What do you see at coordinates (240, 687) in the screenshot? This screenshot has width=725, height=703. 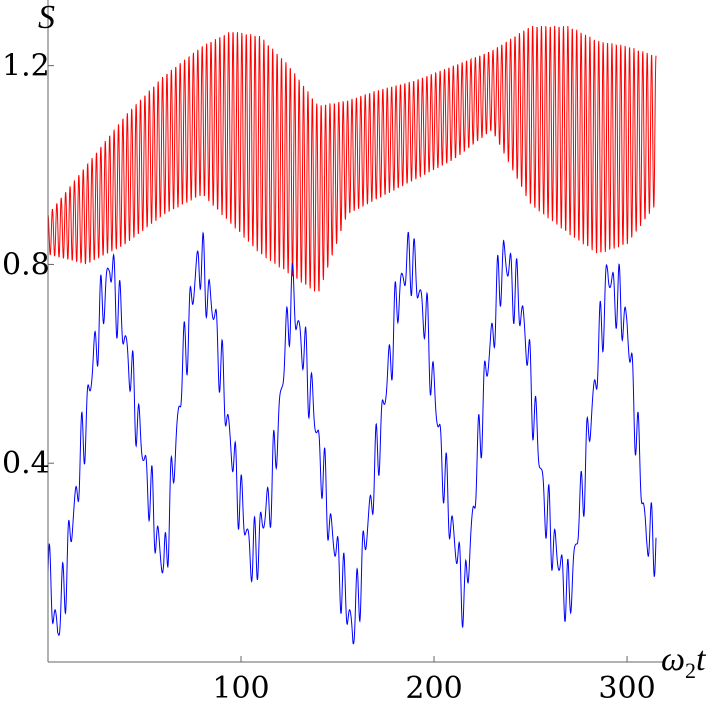 I see `x-tick-label: 100` at bounding box center [240, 687].